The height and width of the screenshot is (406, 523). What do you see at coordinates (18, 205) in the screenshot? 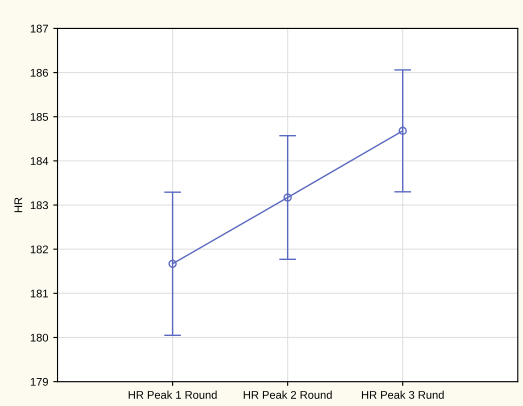
I see `y-axis-title: HR` at bounding box center [18, 205].